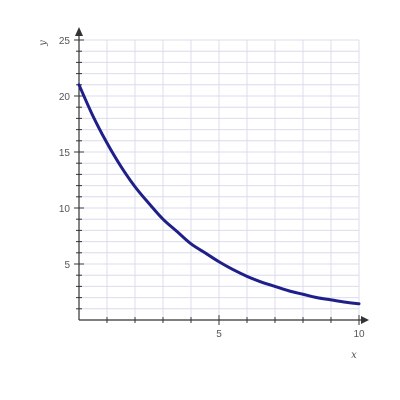 The width and height of the screenshot is (400, 400). I want to click on y-tick-label: 10, so click(65, 209).